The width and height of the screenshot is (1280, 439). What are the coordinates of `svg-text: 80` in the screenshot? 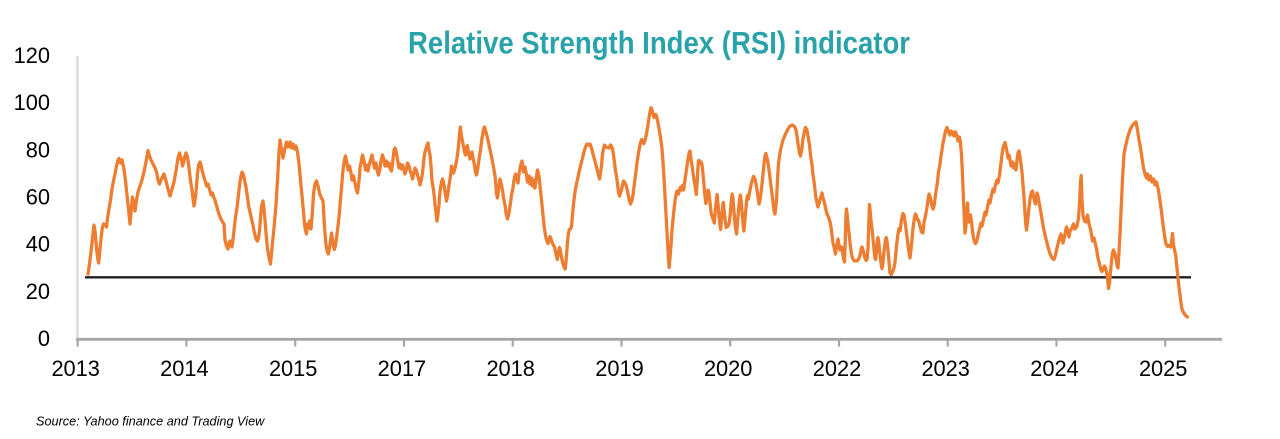 It's located at (38, 149).